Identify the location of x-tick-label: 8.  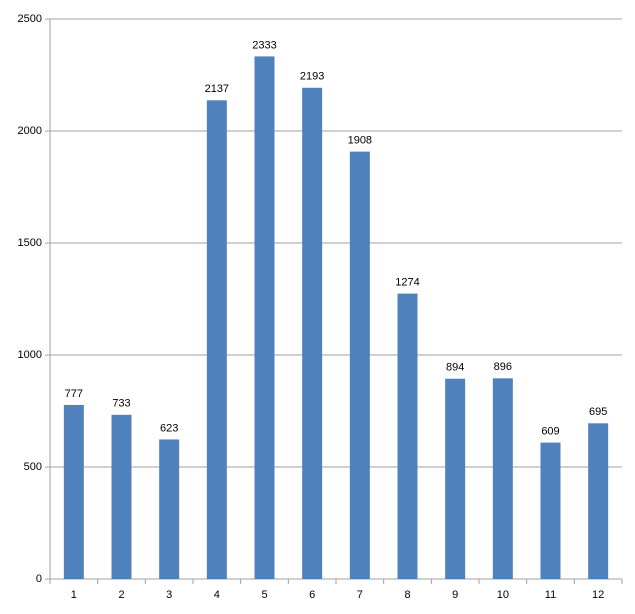
(407, 595).